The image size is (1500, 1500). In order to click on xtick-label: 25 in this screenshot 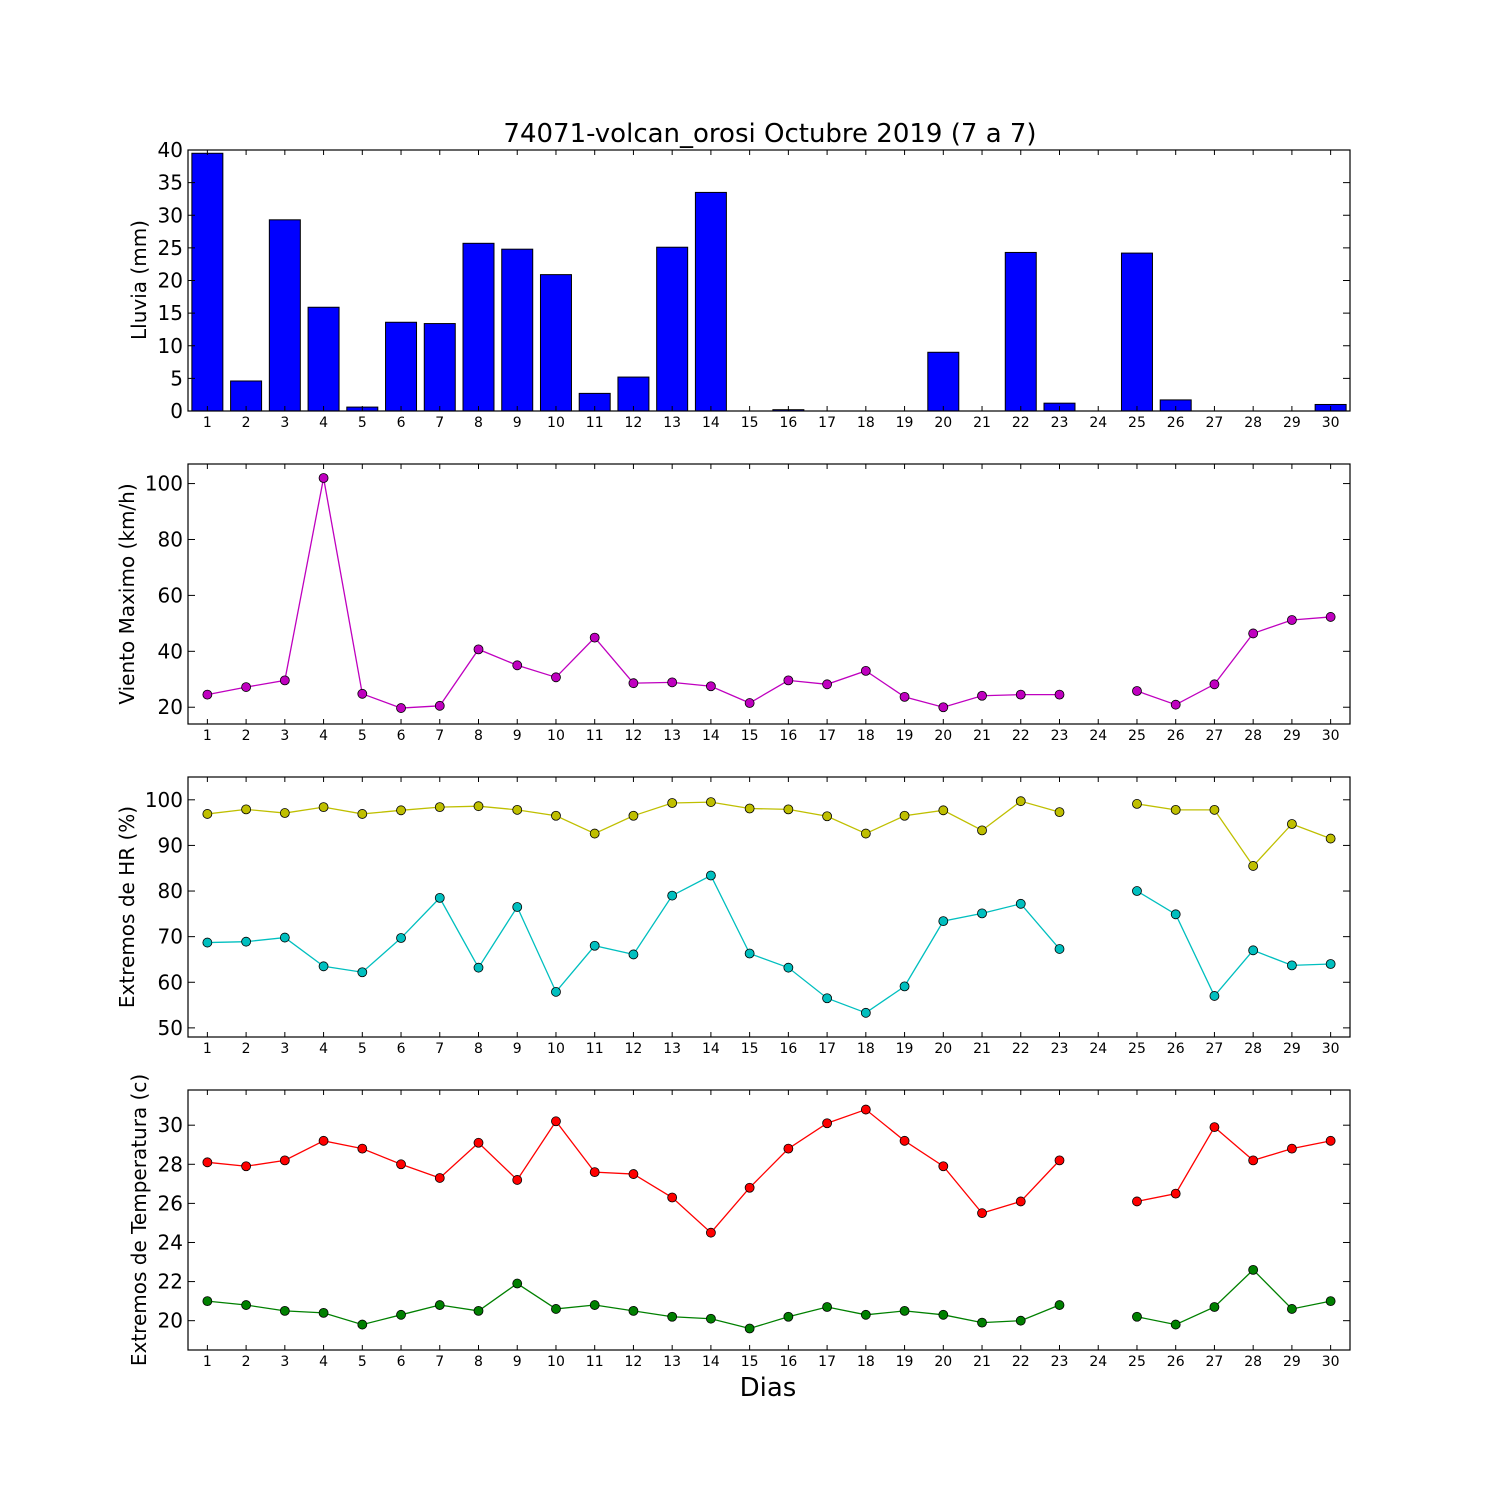, I will do `click(1137, 1049)`.